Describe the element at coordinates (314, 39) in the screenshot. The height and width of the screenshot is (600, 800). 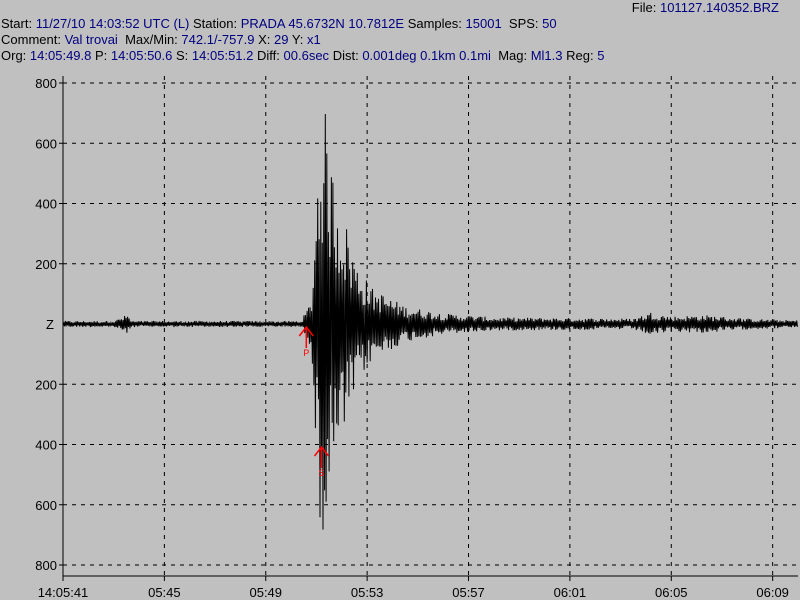
I see `y-value: x1` at that location.